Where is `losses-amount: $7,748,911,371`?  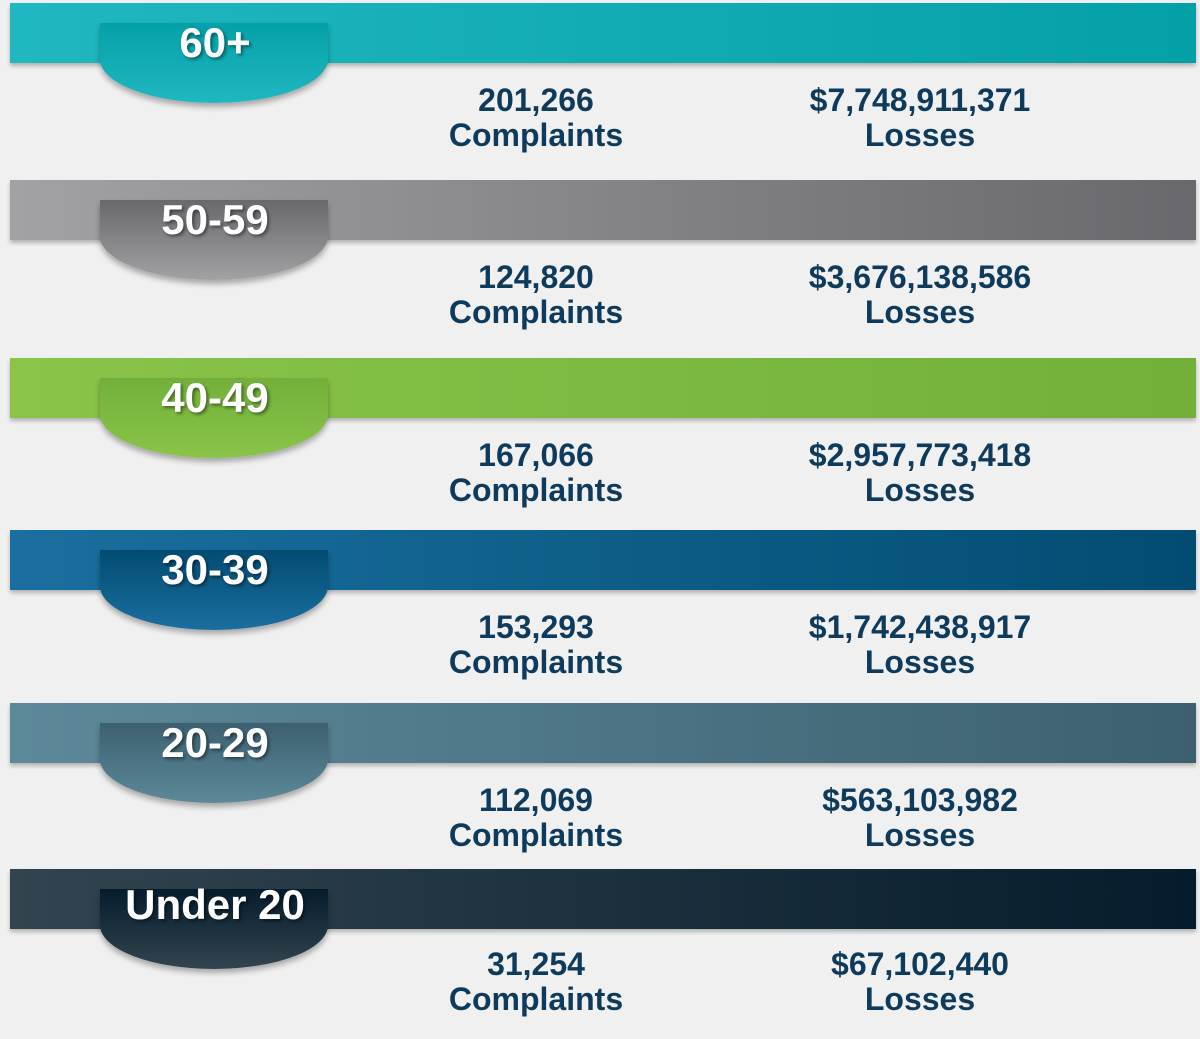 losses-amount: $7,748,911,371 is located at coordinates (920, 100).